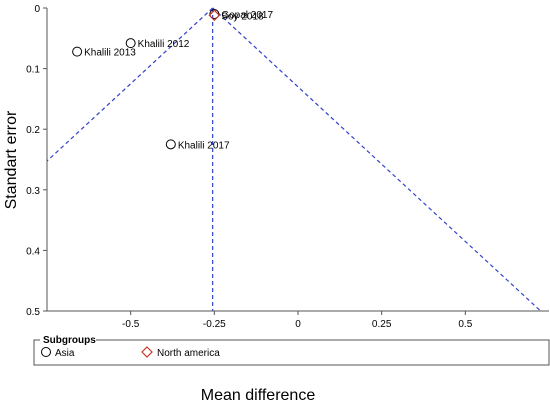  Describe the element at coordinates (204, 145) in the screenshot. I see `data-point-label: Khalili 2017` at that location.